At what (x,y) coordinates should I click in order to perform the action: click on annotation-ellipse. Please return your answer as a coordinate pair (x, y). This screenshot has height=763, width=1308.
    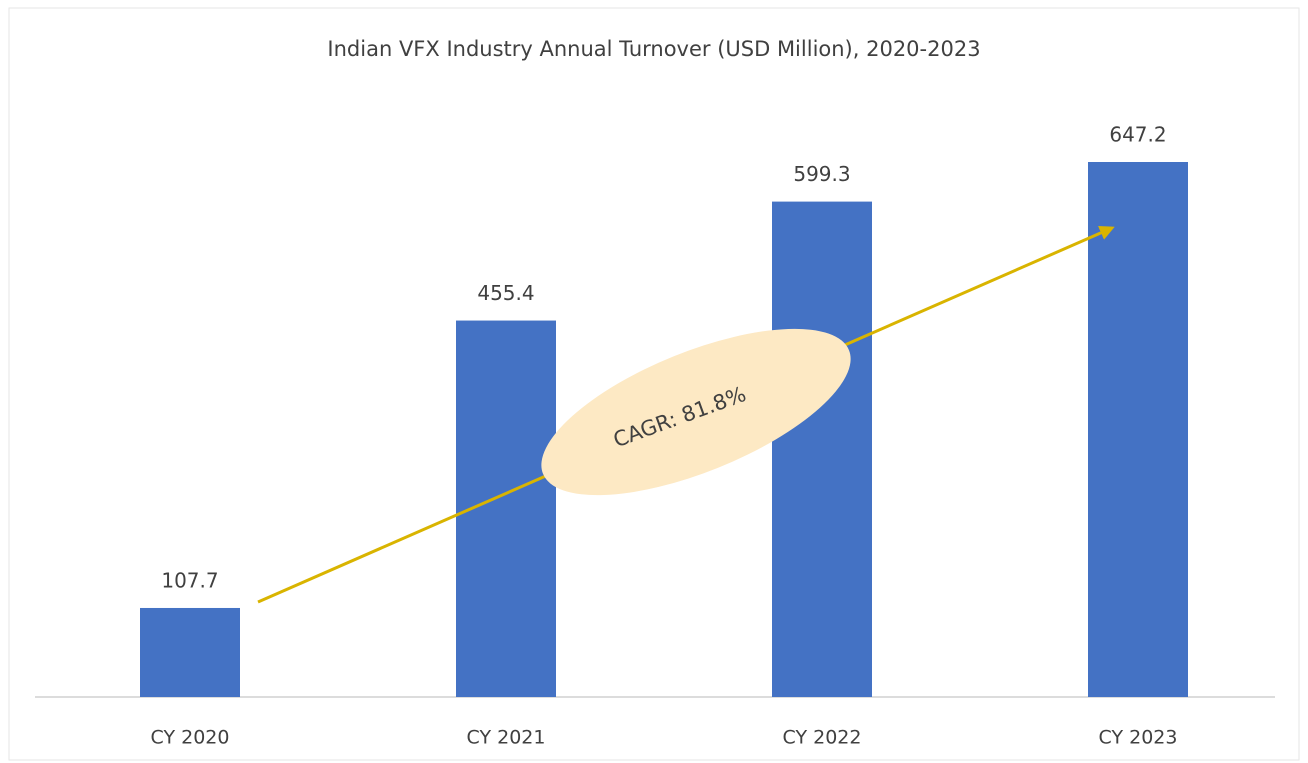
    Looking at the image, I should click on (696, 412).